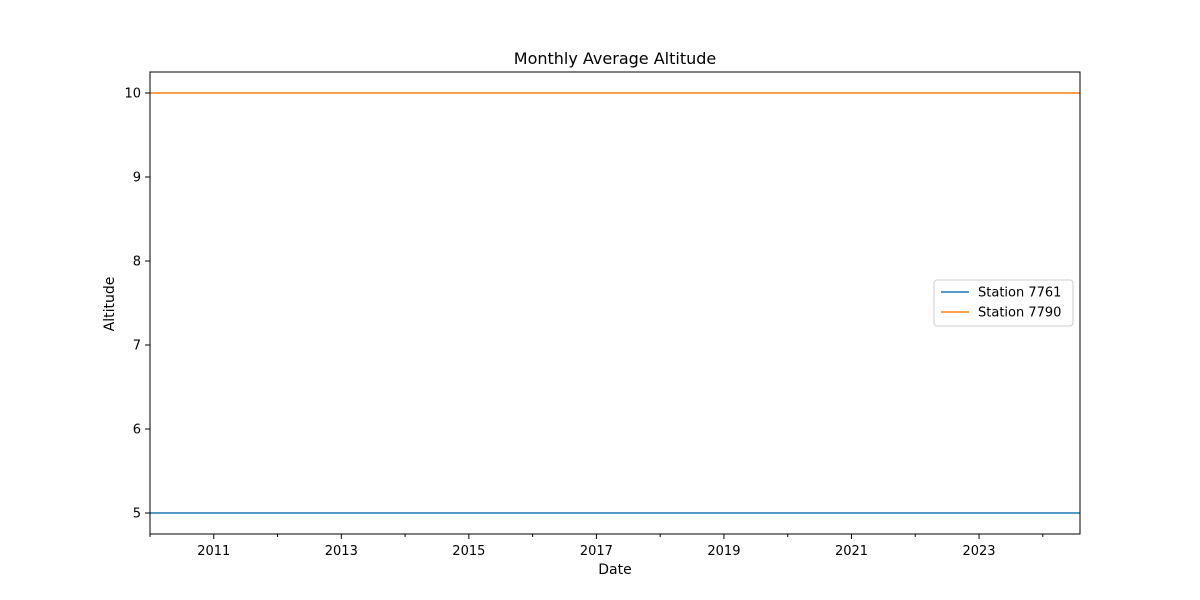 The height and width of the screenshot is (600, 1200). What do you see at coordinates (468, 551) in the screenshot?
I see `x-tick-label: 2015` at bounding box center [468, 551].